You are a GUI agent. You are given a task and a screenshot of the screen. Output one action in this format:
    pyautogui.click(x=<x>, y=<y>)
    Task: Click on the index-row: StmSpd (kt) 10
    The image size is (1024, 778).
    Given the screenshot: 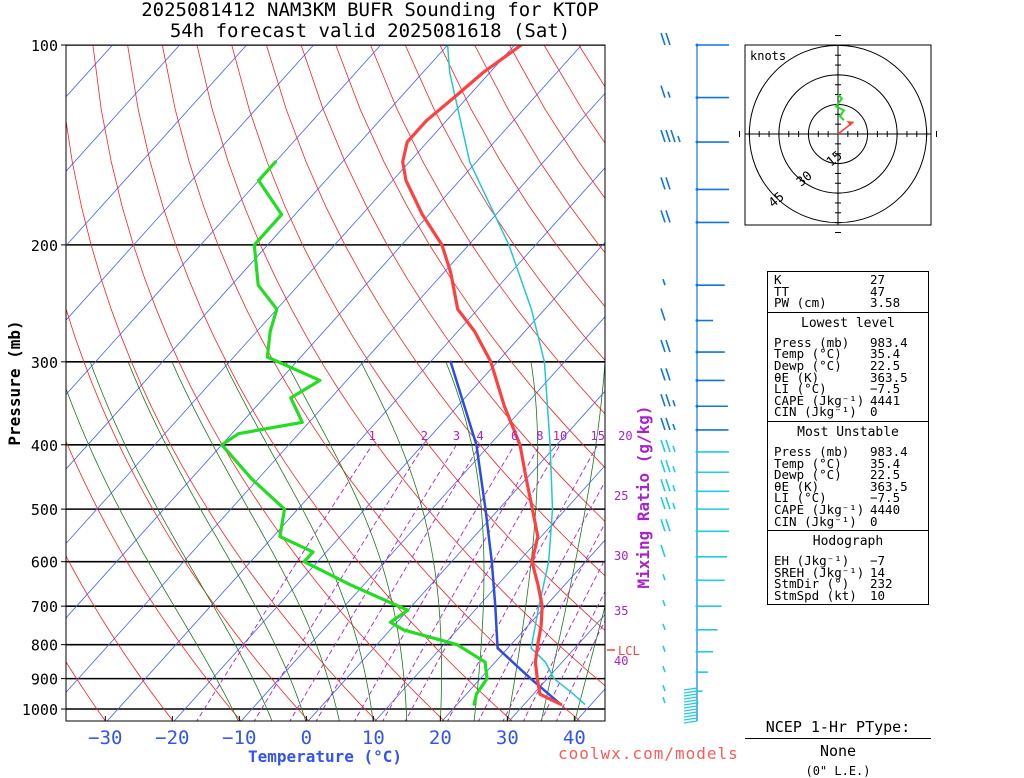 What is the action you would take?
    pyautogui.click(x=848, y=596)
    